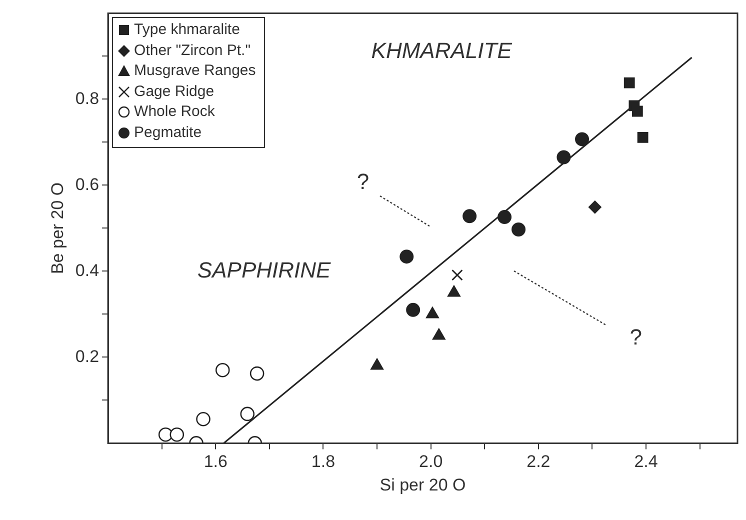 The width and height of the screenshot is (746, 520). What do you see at coordinates (174, 112) in the screenshot?
I see `legend-label: Whole Rock` at bounding box center [174, 112].